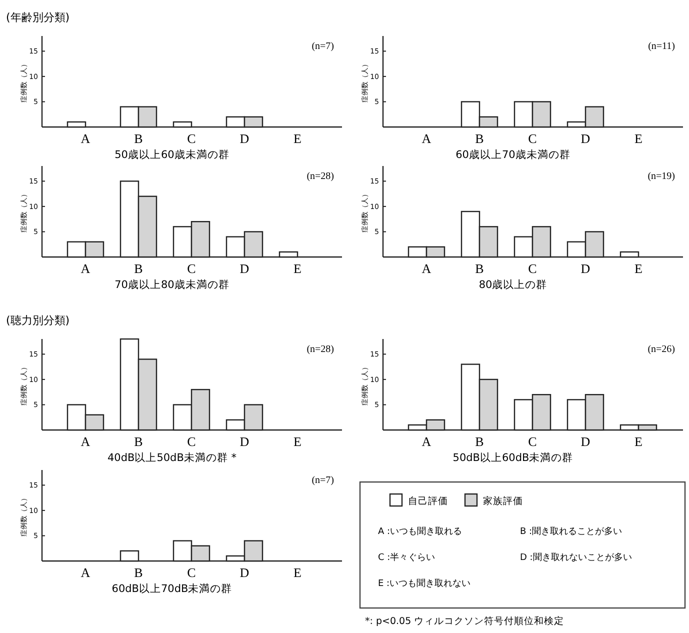  What do you see at coordinates (428, 501) in the screenshot?
I see `legend-label: 自己評価` at bounding box center [428, 501].